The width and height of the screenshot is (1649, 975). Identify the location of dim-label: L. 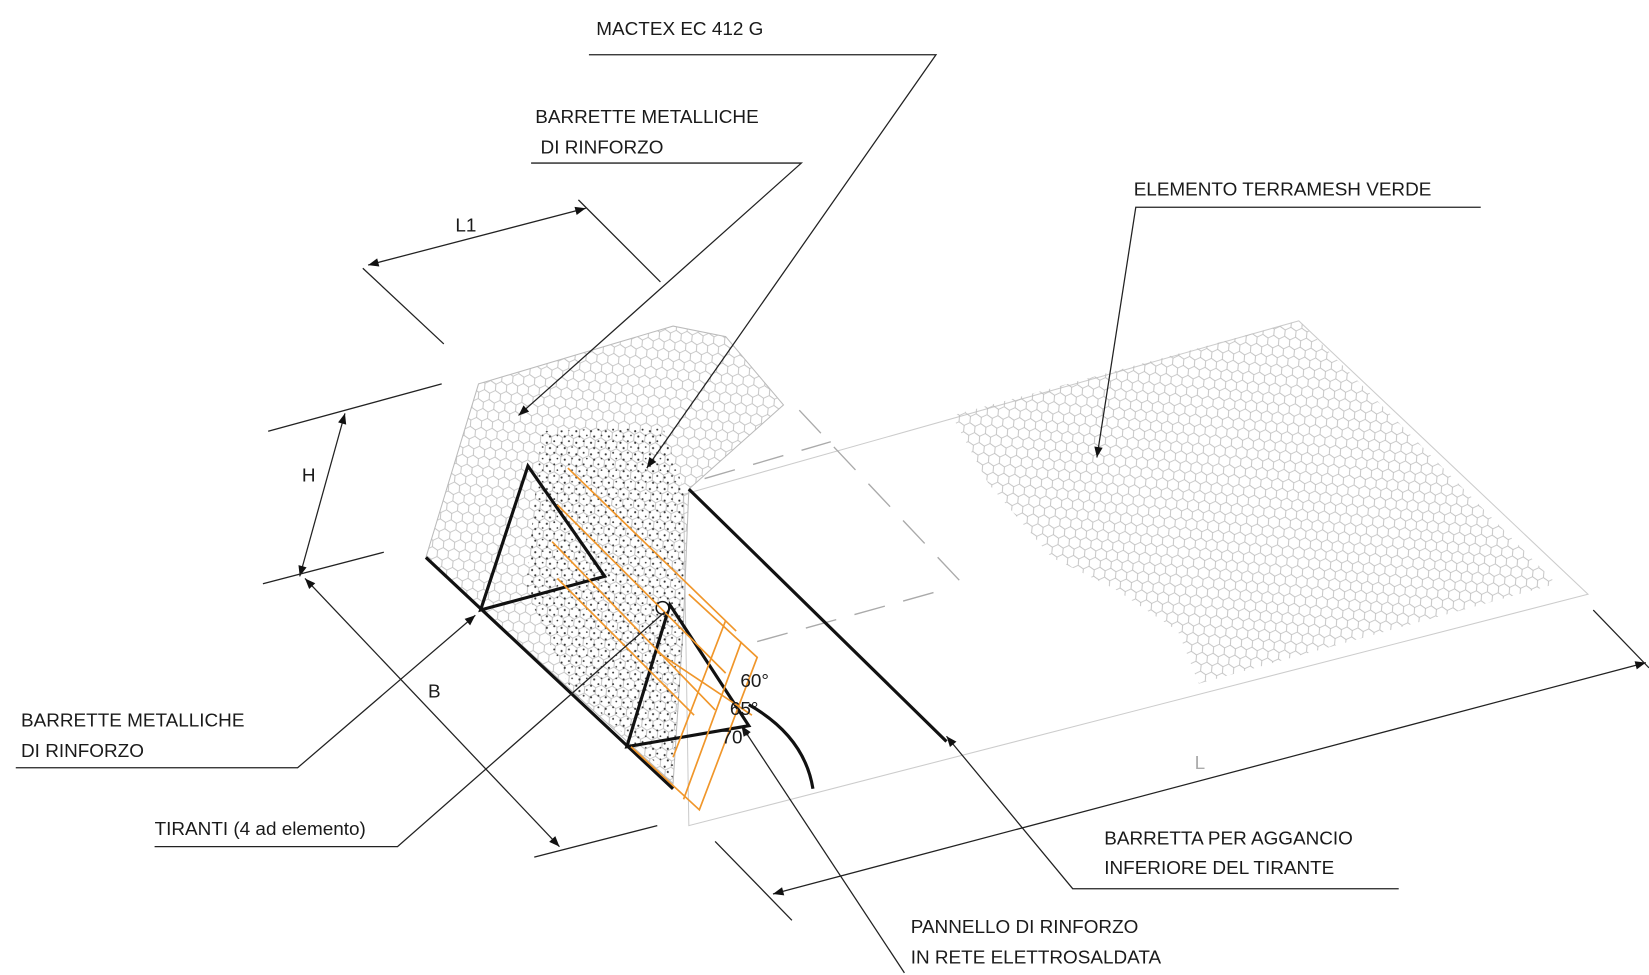
(1200, 763).